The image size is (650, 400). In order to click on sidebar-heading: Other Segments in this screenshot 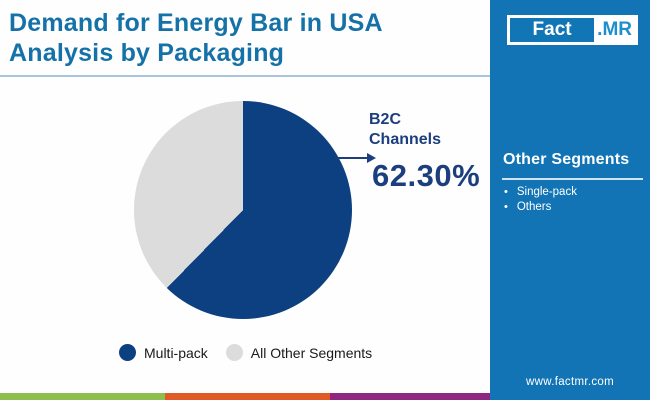, I will do `click(566, 159)`.